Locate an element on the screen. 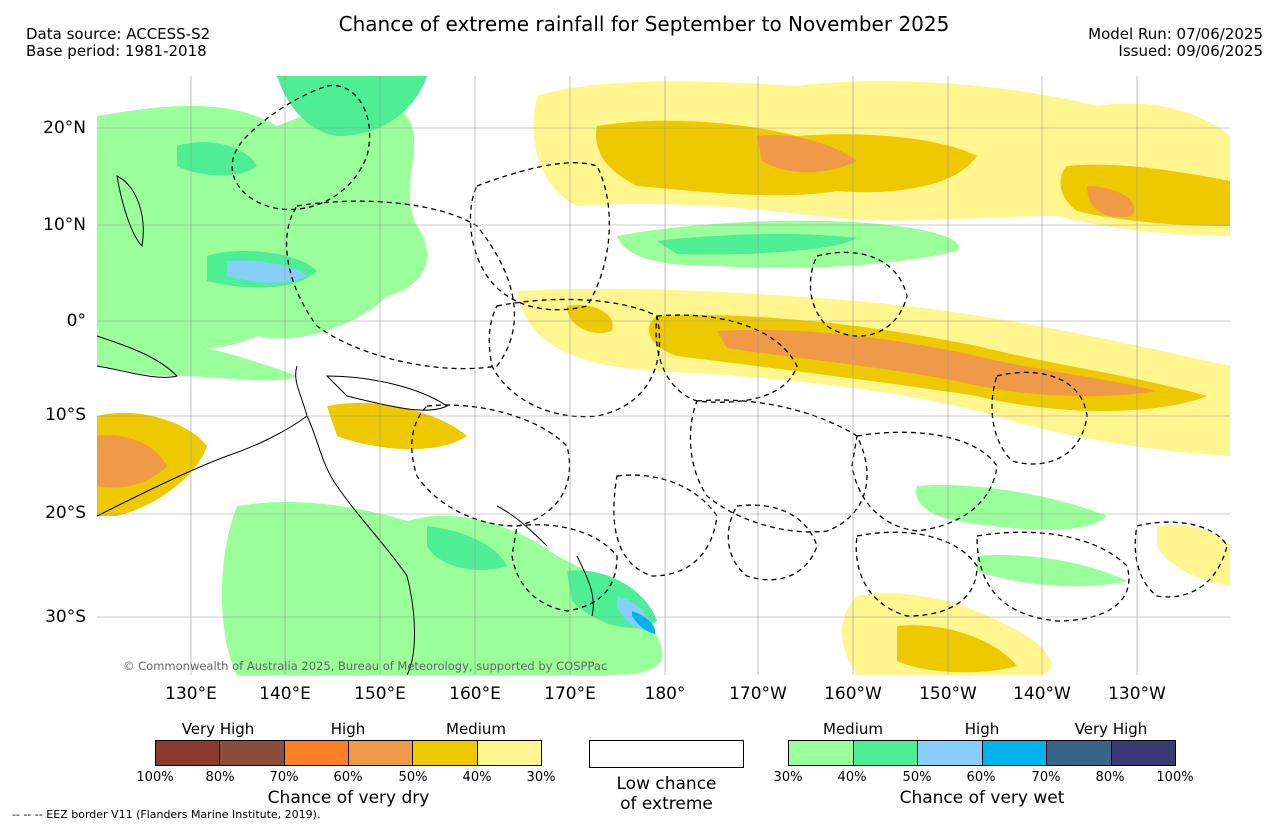  wet-colorbar is located at coordinates (982, 753).